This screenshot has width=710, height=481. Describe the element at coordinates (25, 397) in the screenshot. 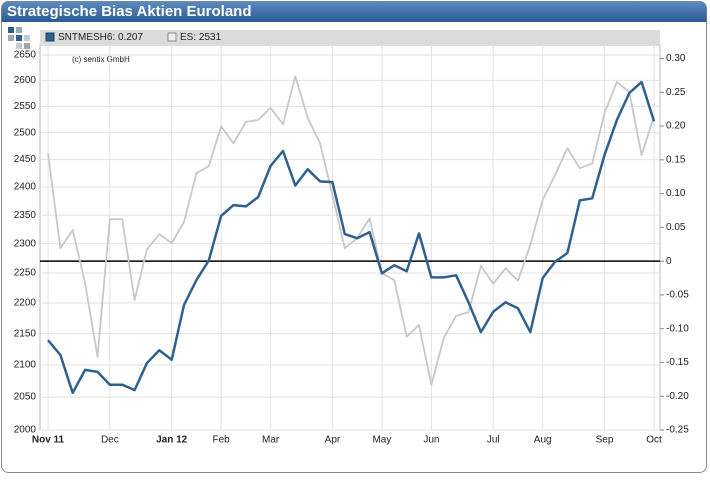

I see `y-tick-label: 2050` at that location.